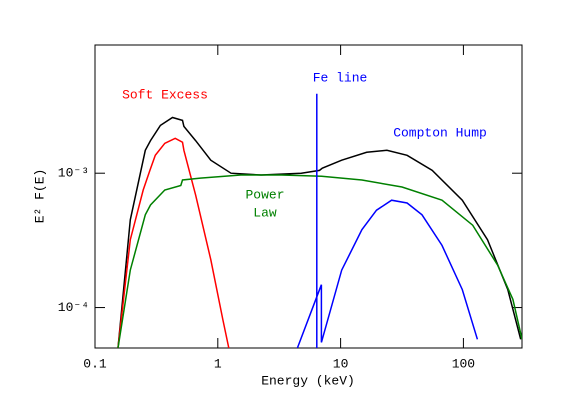 This screenshot has width=581, height=411. I want to click on annotation: Soft Excess, so click(165, 94).